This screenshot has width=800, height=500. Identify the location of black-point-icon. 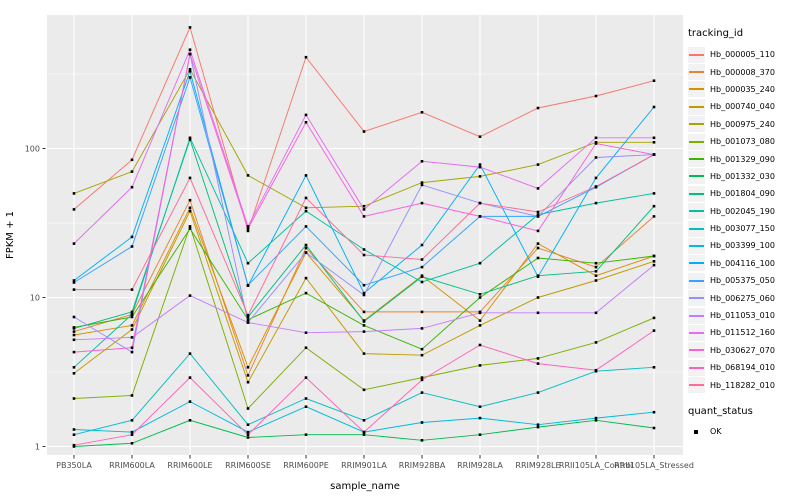
(696, 431).